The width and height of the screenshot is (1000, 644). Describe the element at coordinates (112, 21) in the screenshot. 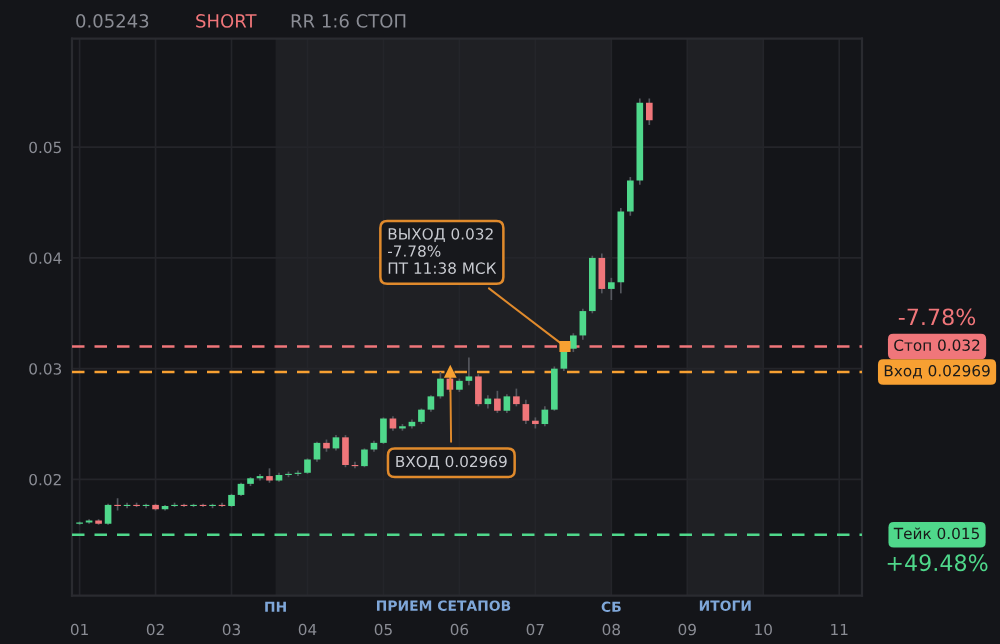

I see `chart-title: 0.05243` at that location.